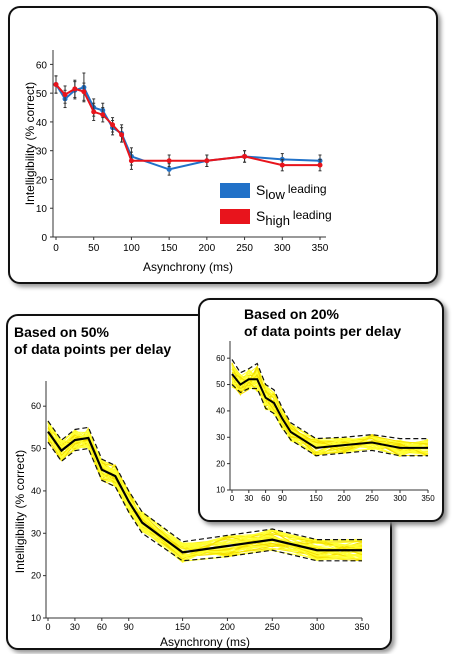 The image size is (454, 654). What do you see at coordinates (44, 238) in the screenshot?
I see `y-tick-label: 0` at bounding box center [44, 238].